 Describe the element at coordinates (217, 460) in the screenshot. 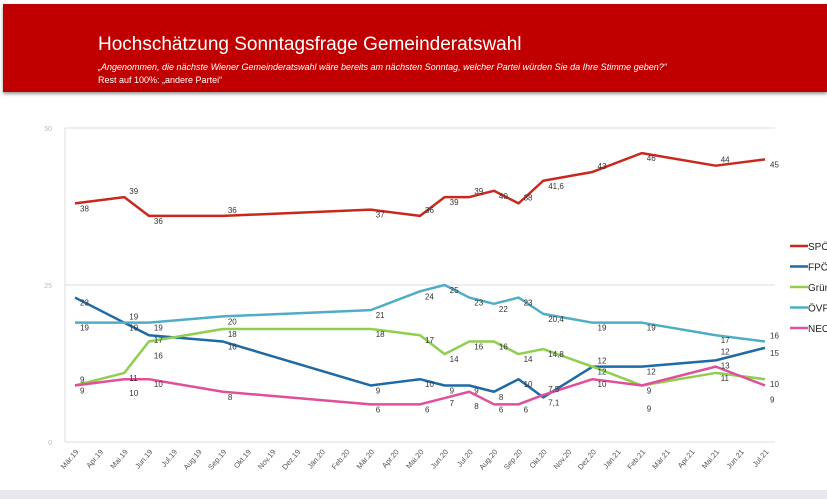

I see `x-tick-label: Sep.19` at that location.